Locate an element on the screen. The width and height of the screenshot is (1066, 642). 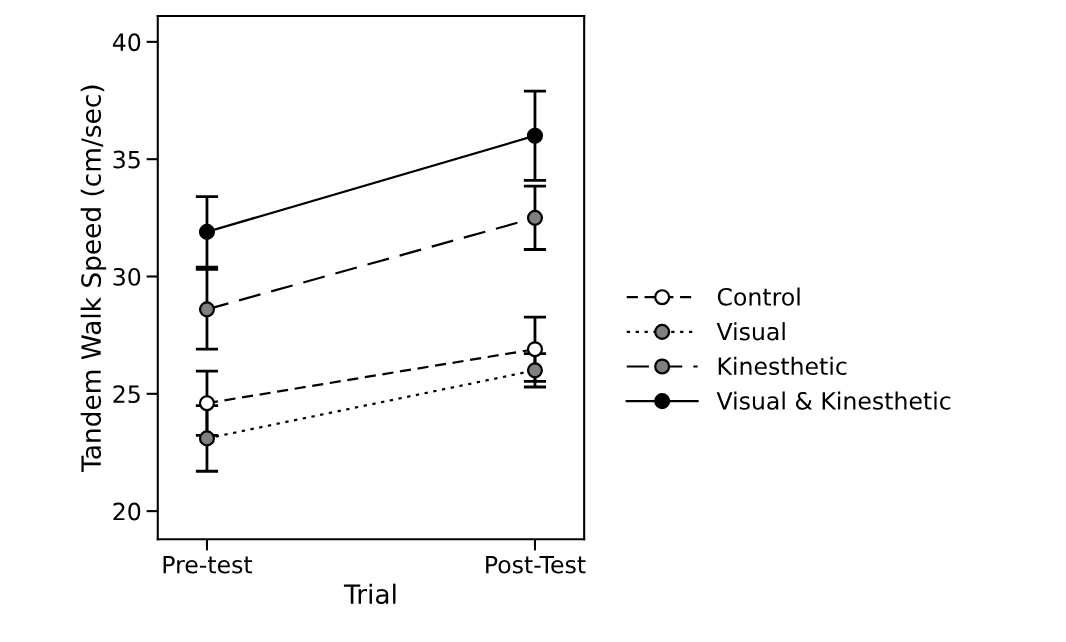
y-tick-label: 30 is located at coordinates (127, 276).